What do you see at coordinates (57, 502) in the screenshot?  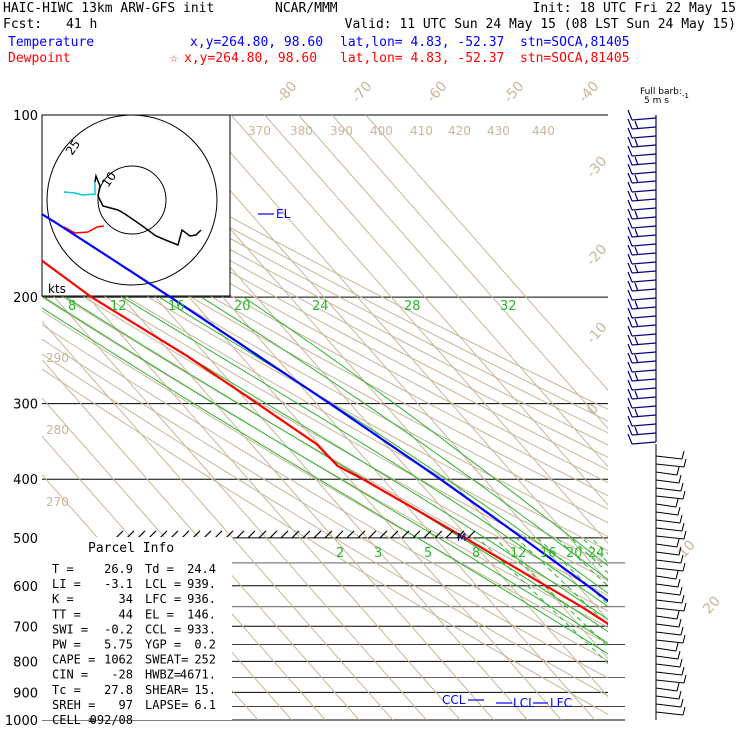 I see `theta-label: 270` at bounding box center [57, 502].